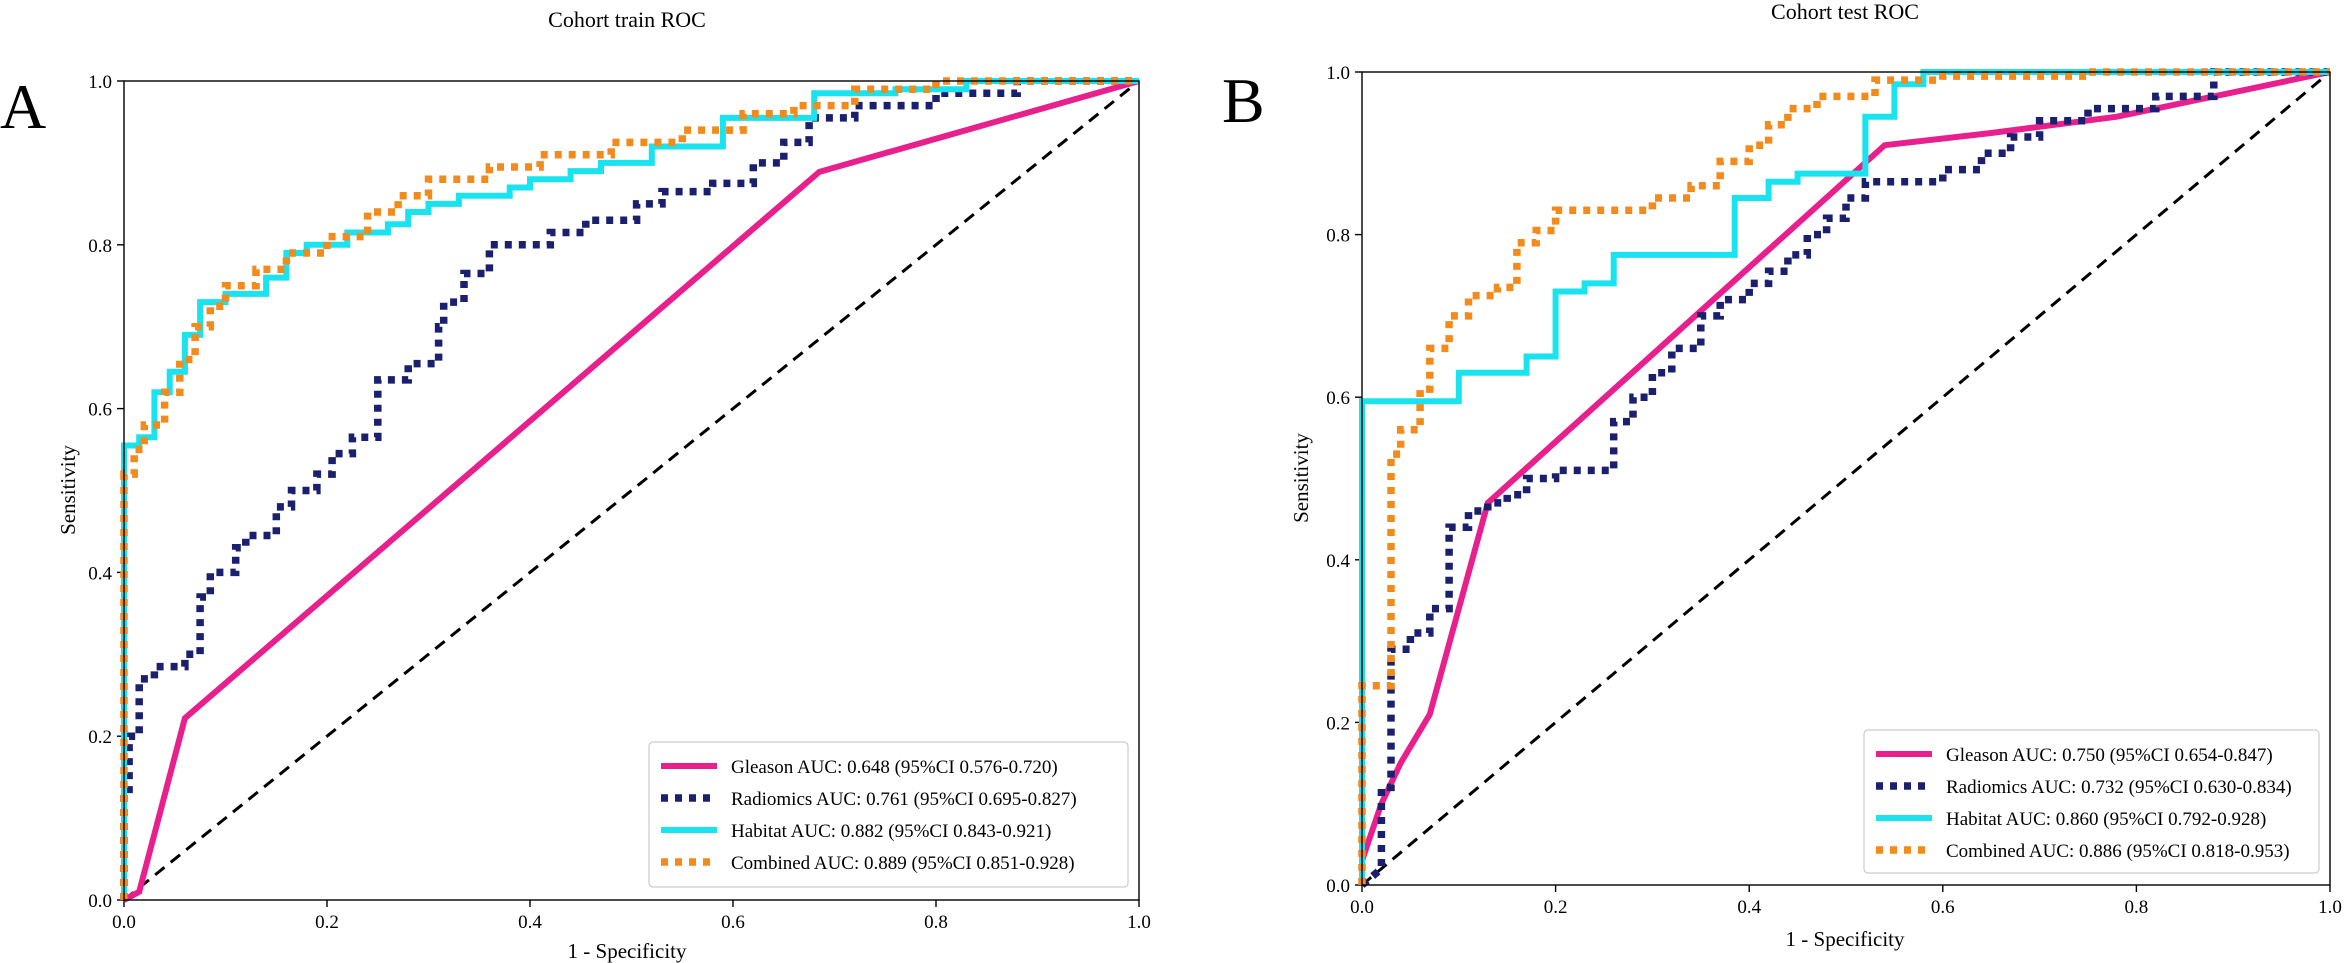 The image size is (2346, 963). Describe the element at coordinates (1338, 73) in the screenshot. I see `y-tick-label-test: 1.0` at that location.